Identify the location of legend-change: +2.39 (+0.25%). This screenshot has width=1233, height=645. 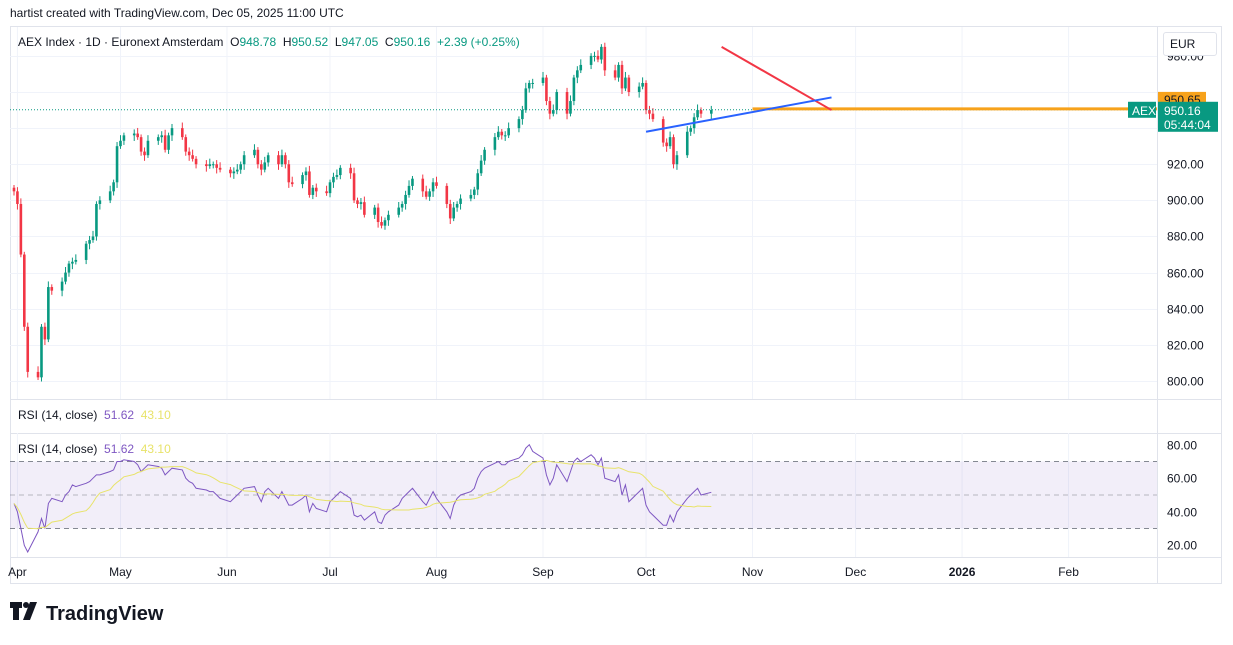
(478, 42).